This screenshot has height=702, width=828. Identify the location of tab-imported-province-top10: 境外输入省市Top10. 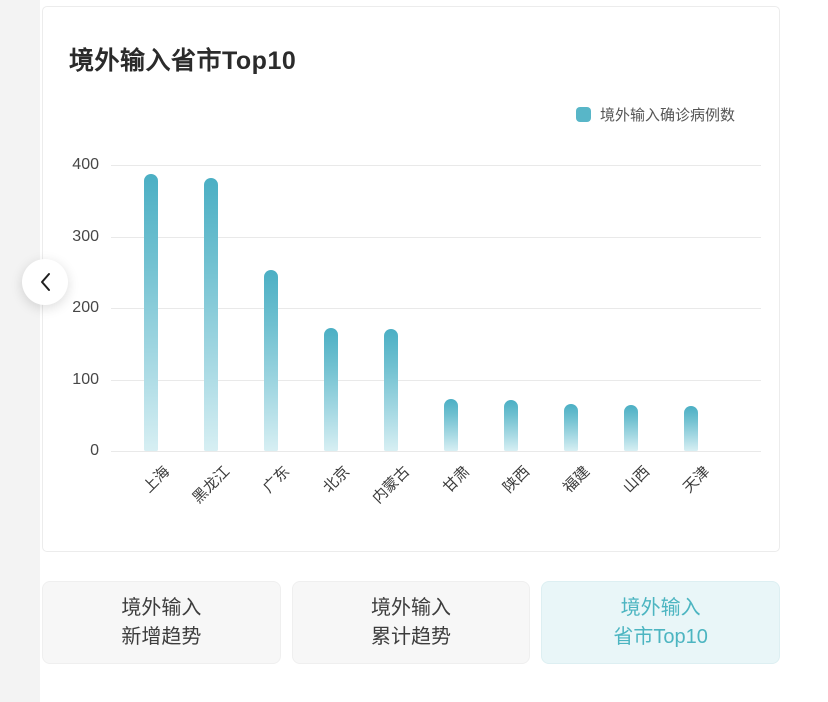
(661, 622).